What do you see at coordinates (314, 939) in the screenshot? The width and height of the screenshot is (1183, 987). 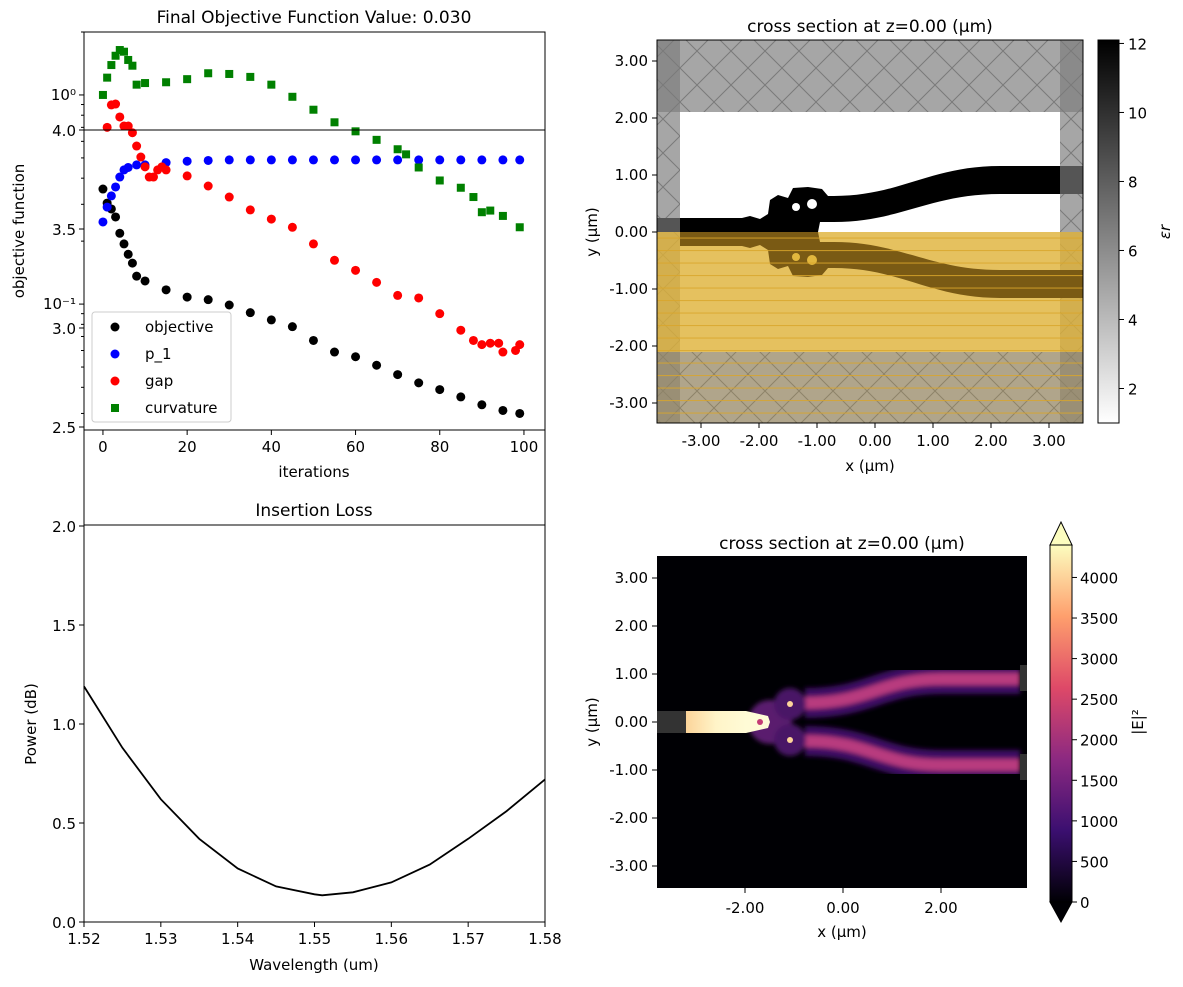 I see `x-tick-label: 1.55` at bounding box center [314, 939].